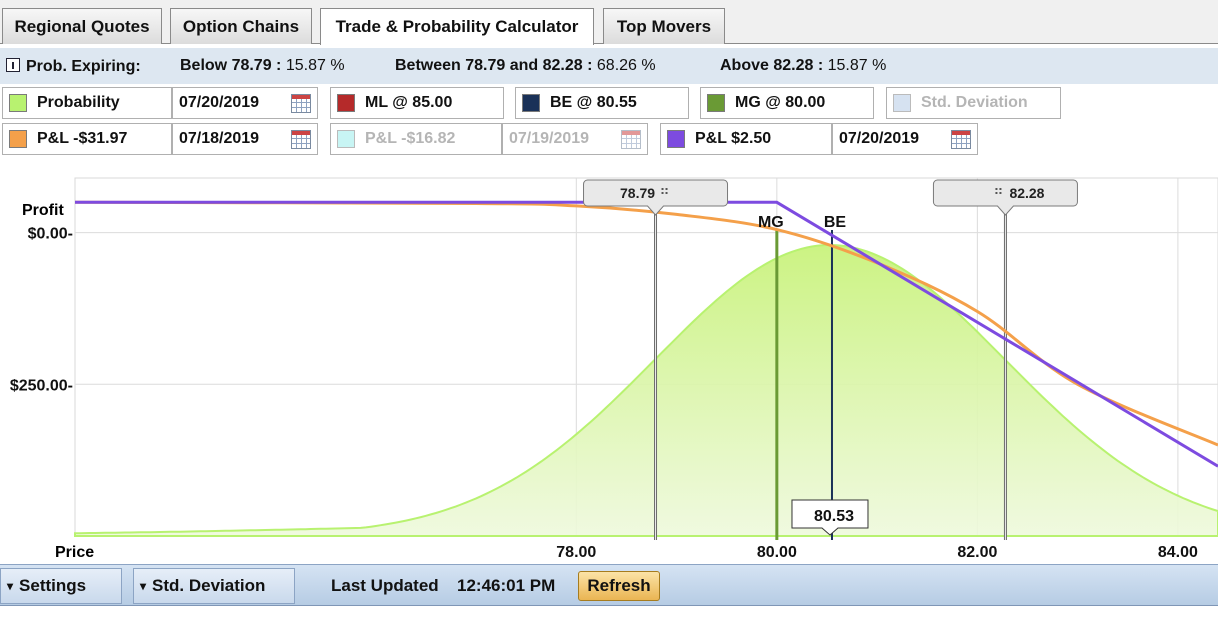 This screenshot has height=618, width=1218. What do you see at coordinates (879, 138) in the screenshot?
I see `pl-3-date: 07/20/2019` at bounding box center [879, 138].